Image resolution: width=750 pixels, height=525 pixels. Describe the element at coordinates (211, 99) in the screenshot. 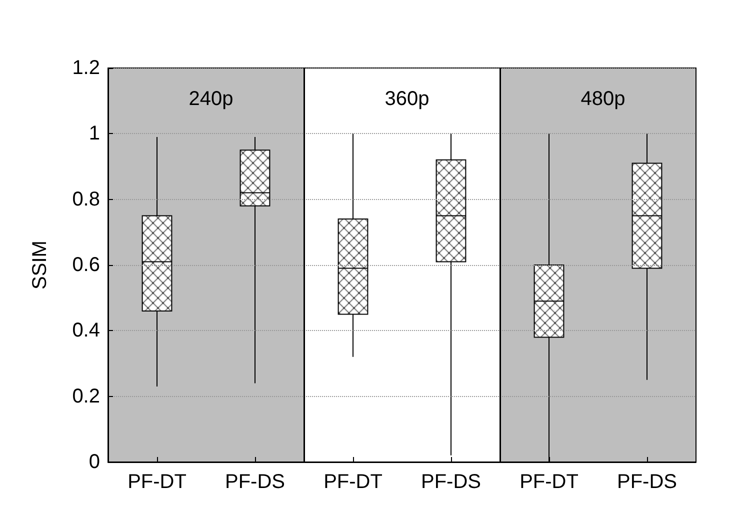

I see `text: 240p` at that location.